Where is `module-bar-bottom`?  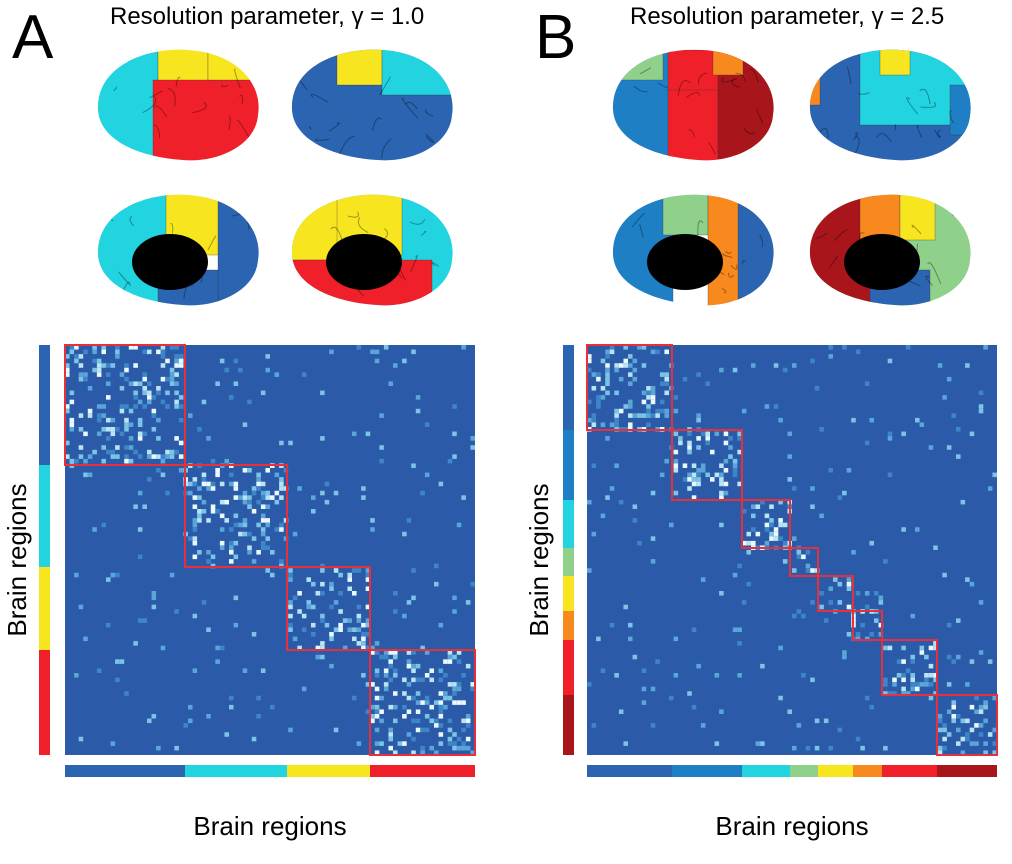 module-bar-bottom is located at coordinates (328, 771).